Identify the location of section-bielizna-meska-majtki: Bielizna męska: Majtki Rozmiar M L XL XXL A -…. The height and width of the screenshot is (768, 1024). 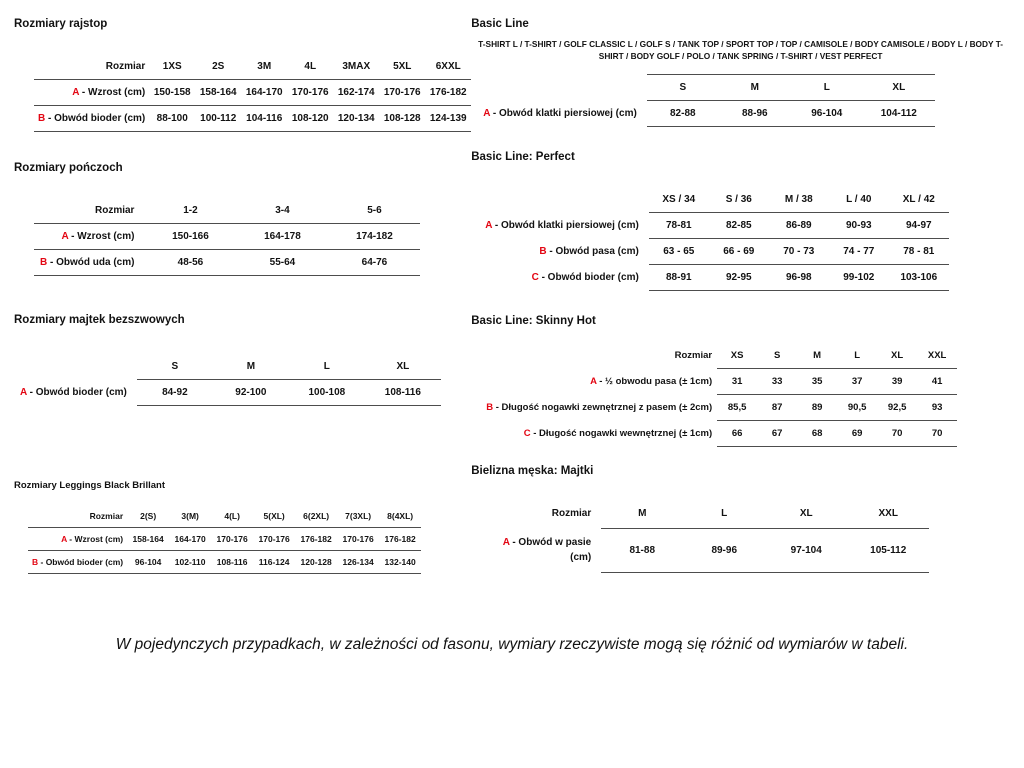
(740, 519).